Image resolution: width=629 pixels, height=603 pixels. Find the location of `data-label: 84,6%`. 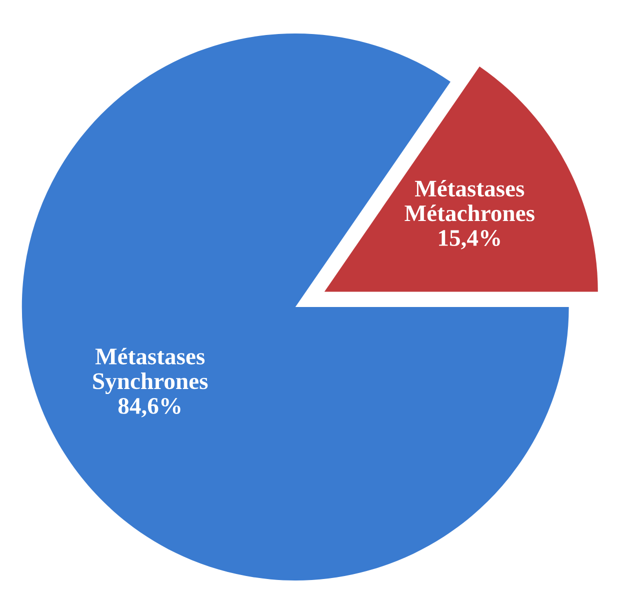

data-label: 84,6% is located at coordinates (149, 408).